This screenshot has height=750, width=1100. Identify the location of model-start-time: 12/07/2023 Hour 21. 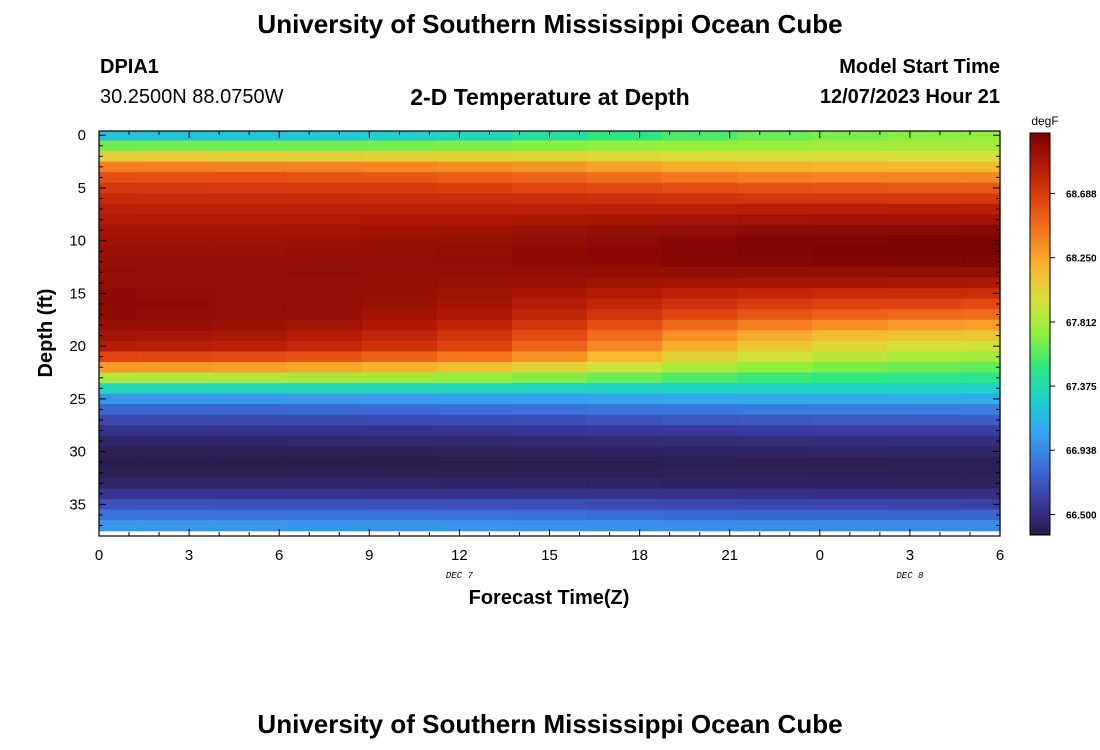
(909, 97).